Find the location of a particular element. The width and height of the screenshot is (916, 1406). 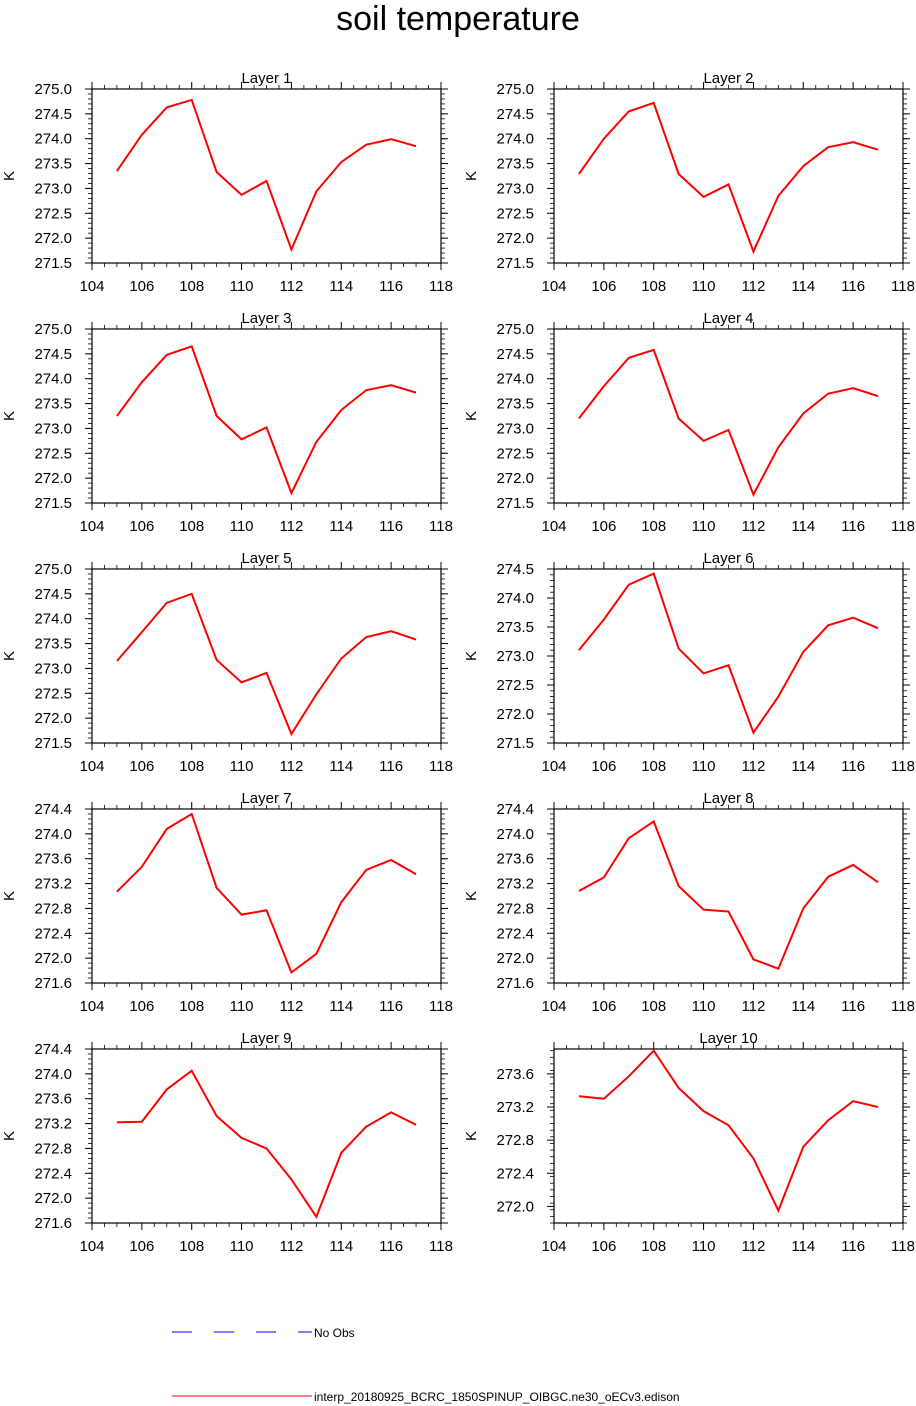

panel-title: Layer 10 is located at coordinates (728, 1038).